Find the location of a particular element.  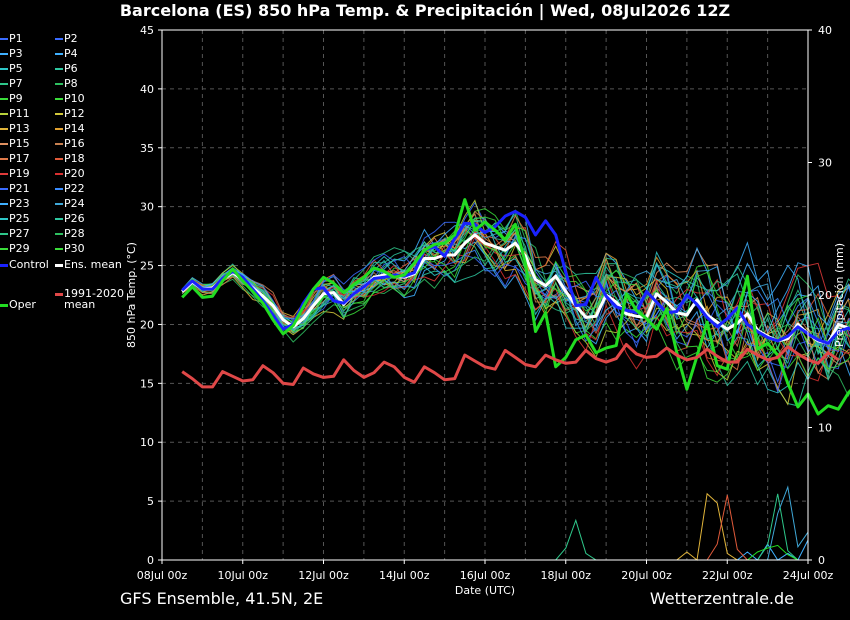

x-tick-label: 08Jul 00z is located at coordinates (162, 575).